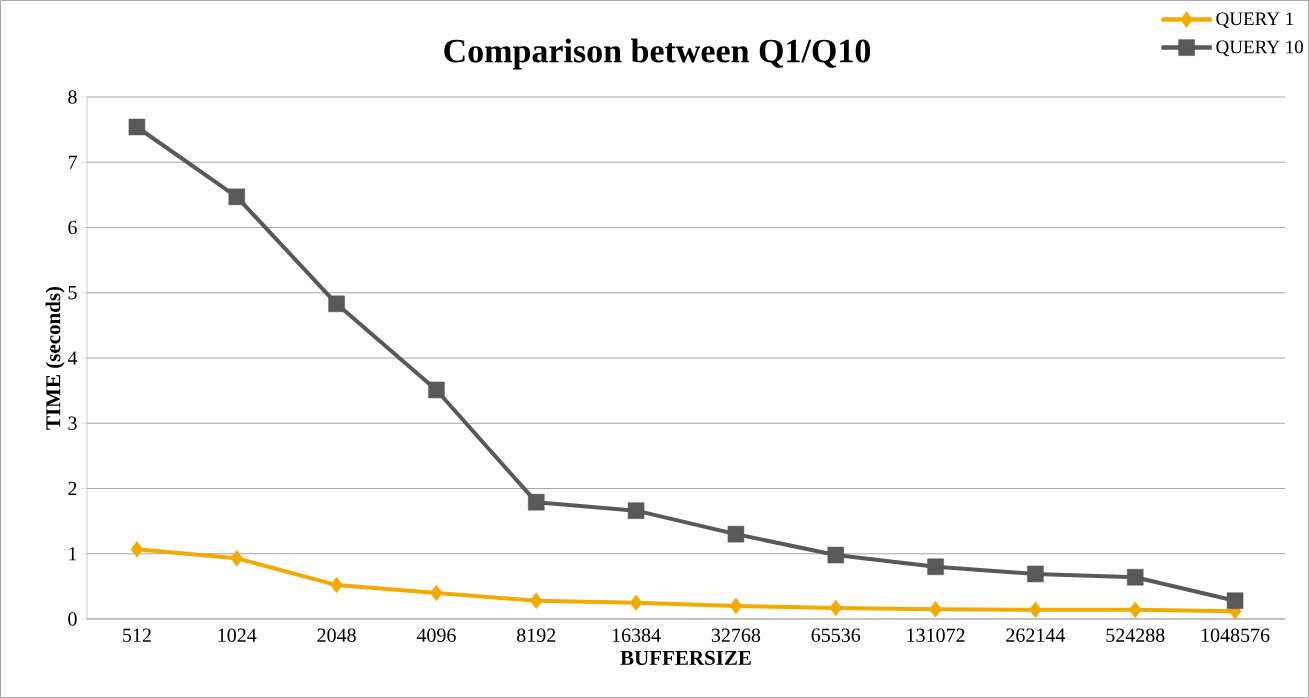  I want to click on y-tick-label: 0, so click(72, 619).